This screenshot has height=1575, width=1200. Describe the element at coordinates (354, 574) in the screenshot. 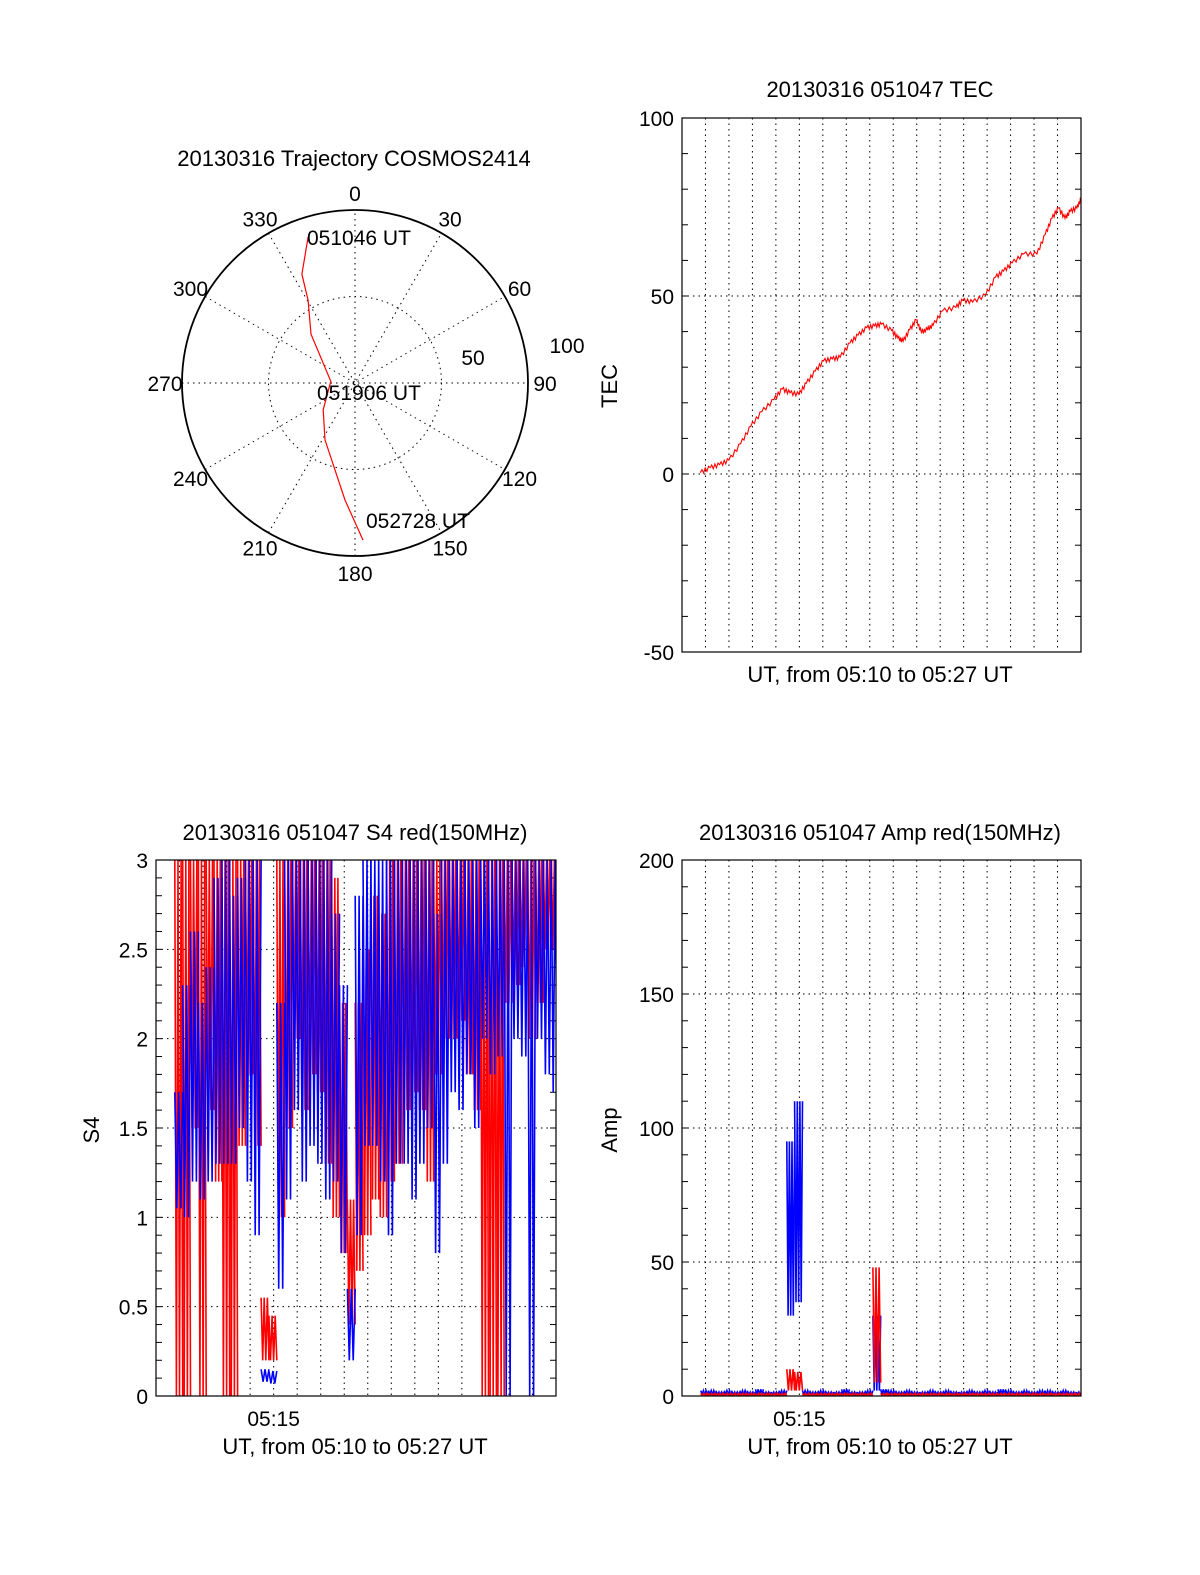

I see `azimuth-label-180: 180` at that location.